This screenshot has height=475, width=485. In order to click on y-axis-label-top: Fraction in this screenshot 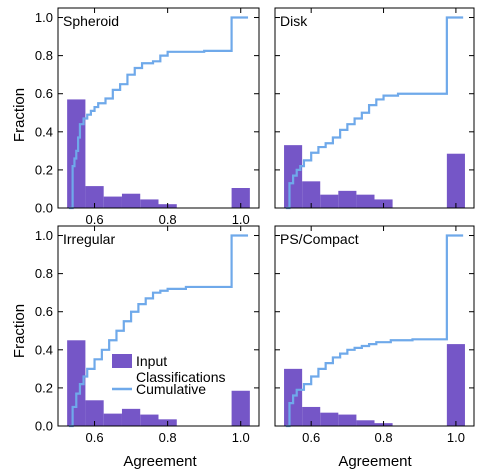, I will do `click(19, 115)`.